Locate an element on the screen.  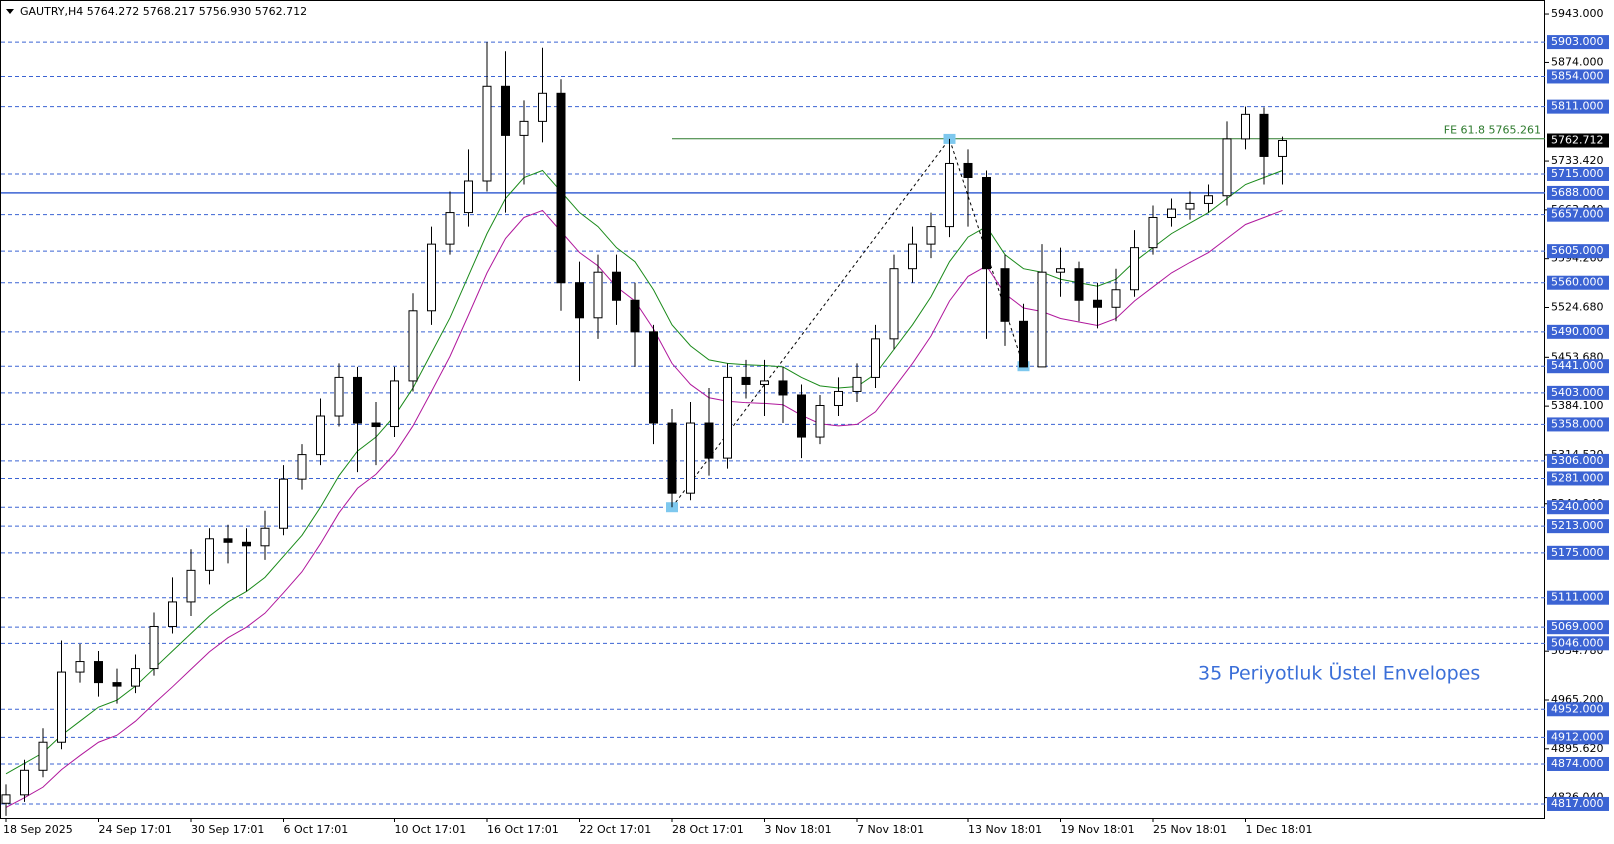
level-label: 5715.000 is located at coordinates (1577, 173).